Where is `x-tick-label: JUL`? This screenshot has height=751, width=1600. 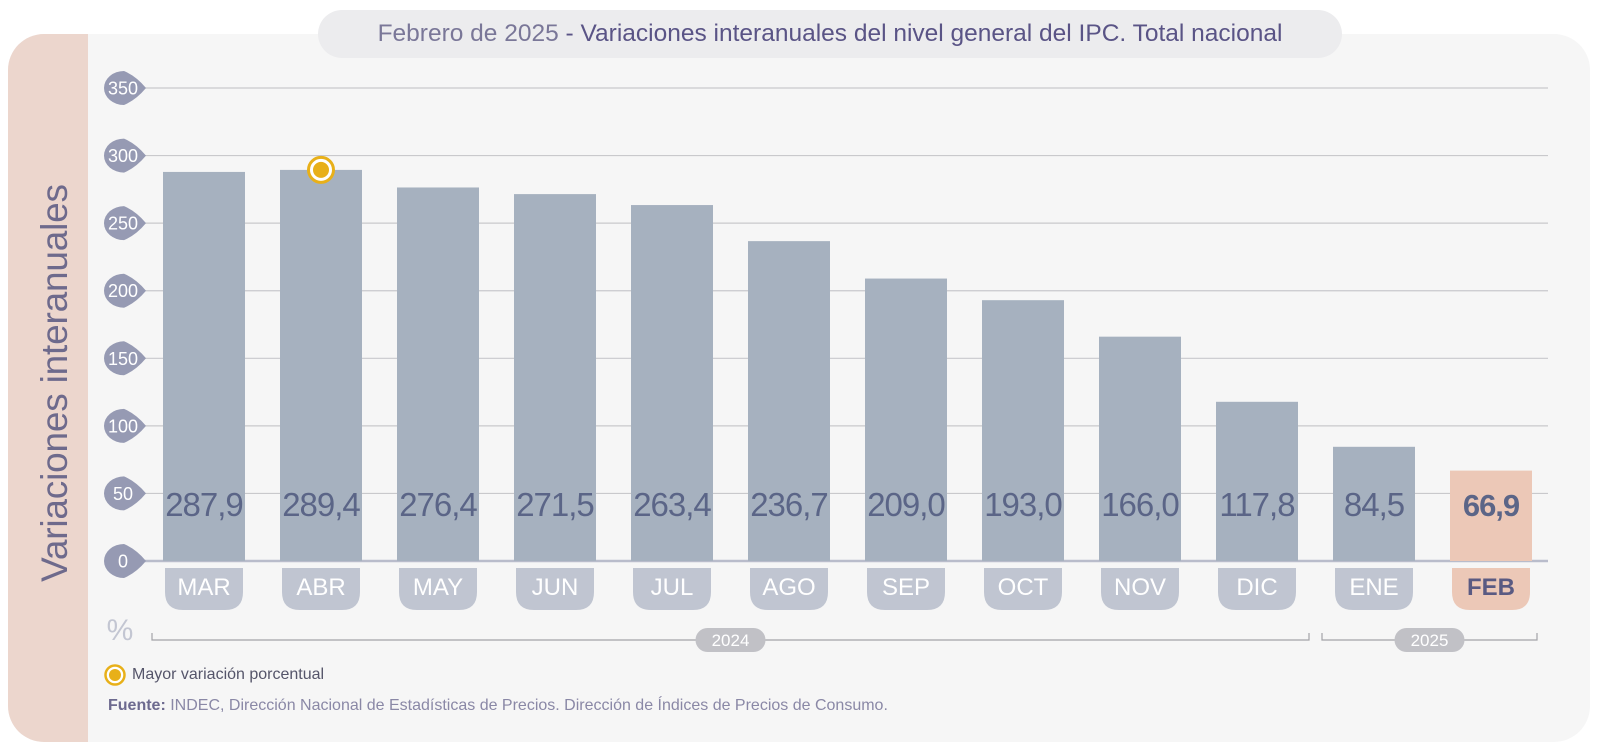 x-tick-label: JUL is located at coordinates (672, 587).